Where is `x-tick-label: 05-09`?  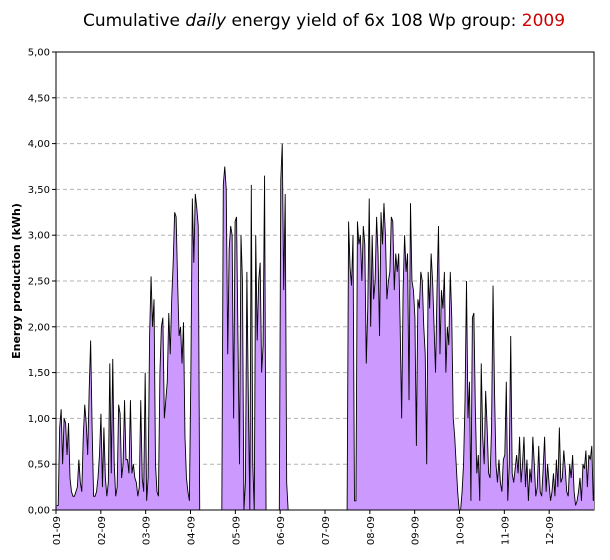
x-tick-label: 05-09 is located at coordinates (236, 530).